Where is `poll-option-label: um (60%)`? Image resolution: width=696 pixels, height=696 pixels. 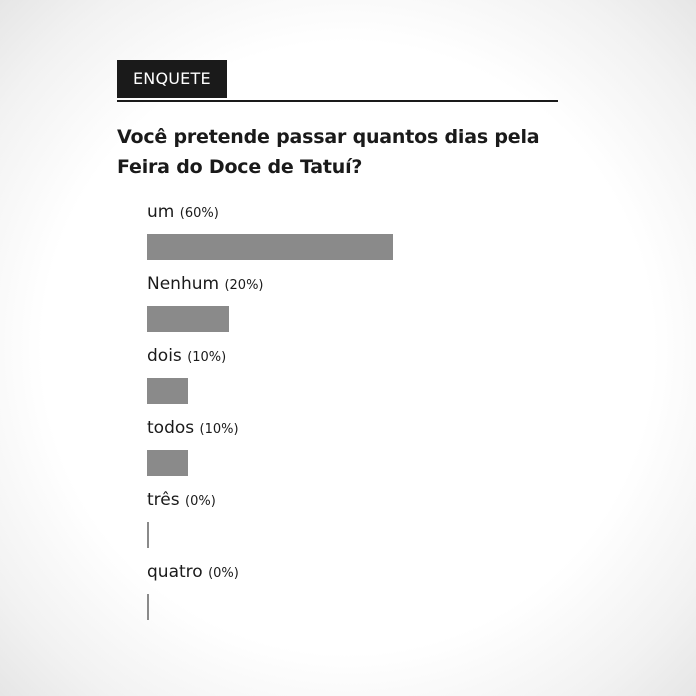
poll-option-label: um (60%) is located at coordinates (347, 212).